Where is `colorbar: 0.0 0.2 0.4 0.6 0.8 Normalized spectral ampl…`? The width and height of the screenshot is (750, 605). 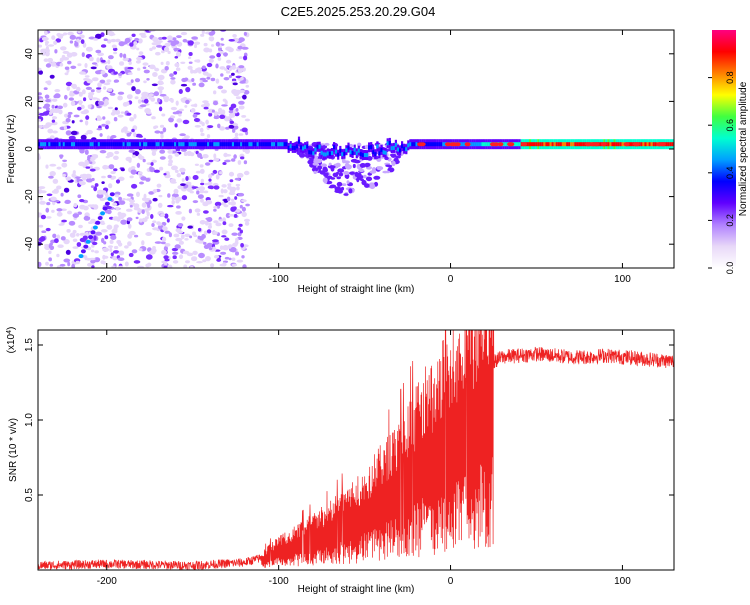 colorbar: 0.0 0.2 0.4 0.6 0.8 Normalized spectral ampl… is located at coordinates (728, 152).